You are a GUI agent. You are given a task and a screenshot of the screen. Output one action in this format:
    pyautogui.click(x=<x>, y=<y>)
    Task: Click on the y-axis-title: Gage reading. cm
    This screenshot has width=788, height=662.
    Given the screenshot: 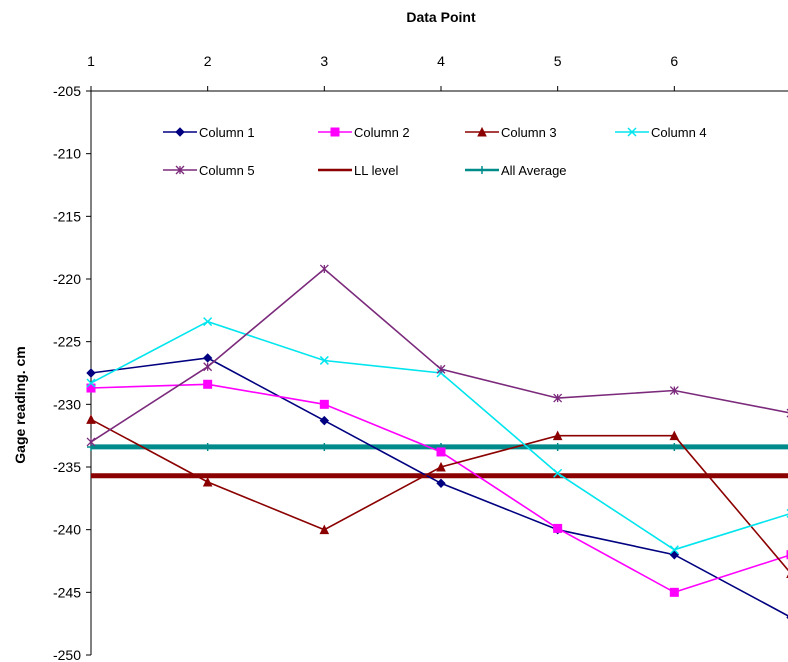 What is the action you would take?
    pyautogui.click(x=20, y=404)
    